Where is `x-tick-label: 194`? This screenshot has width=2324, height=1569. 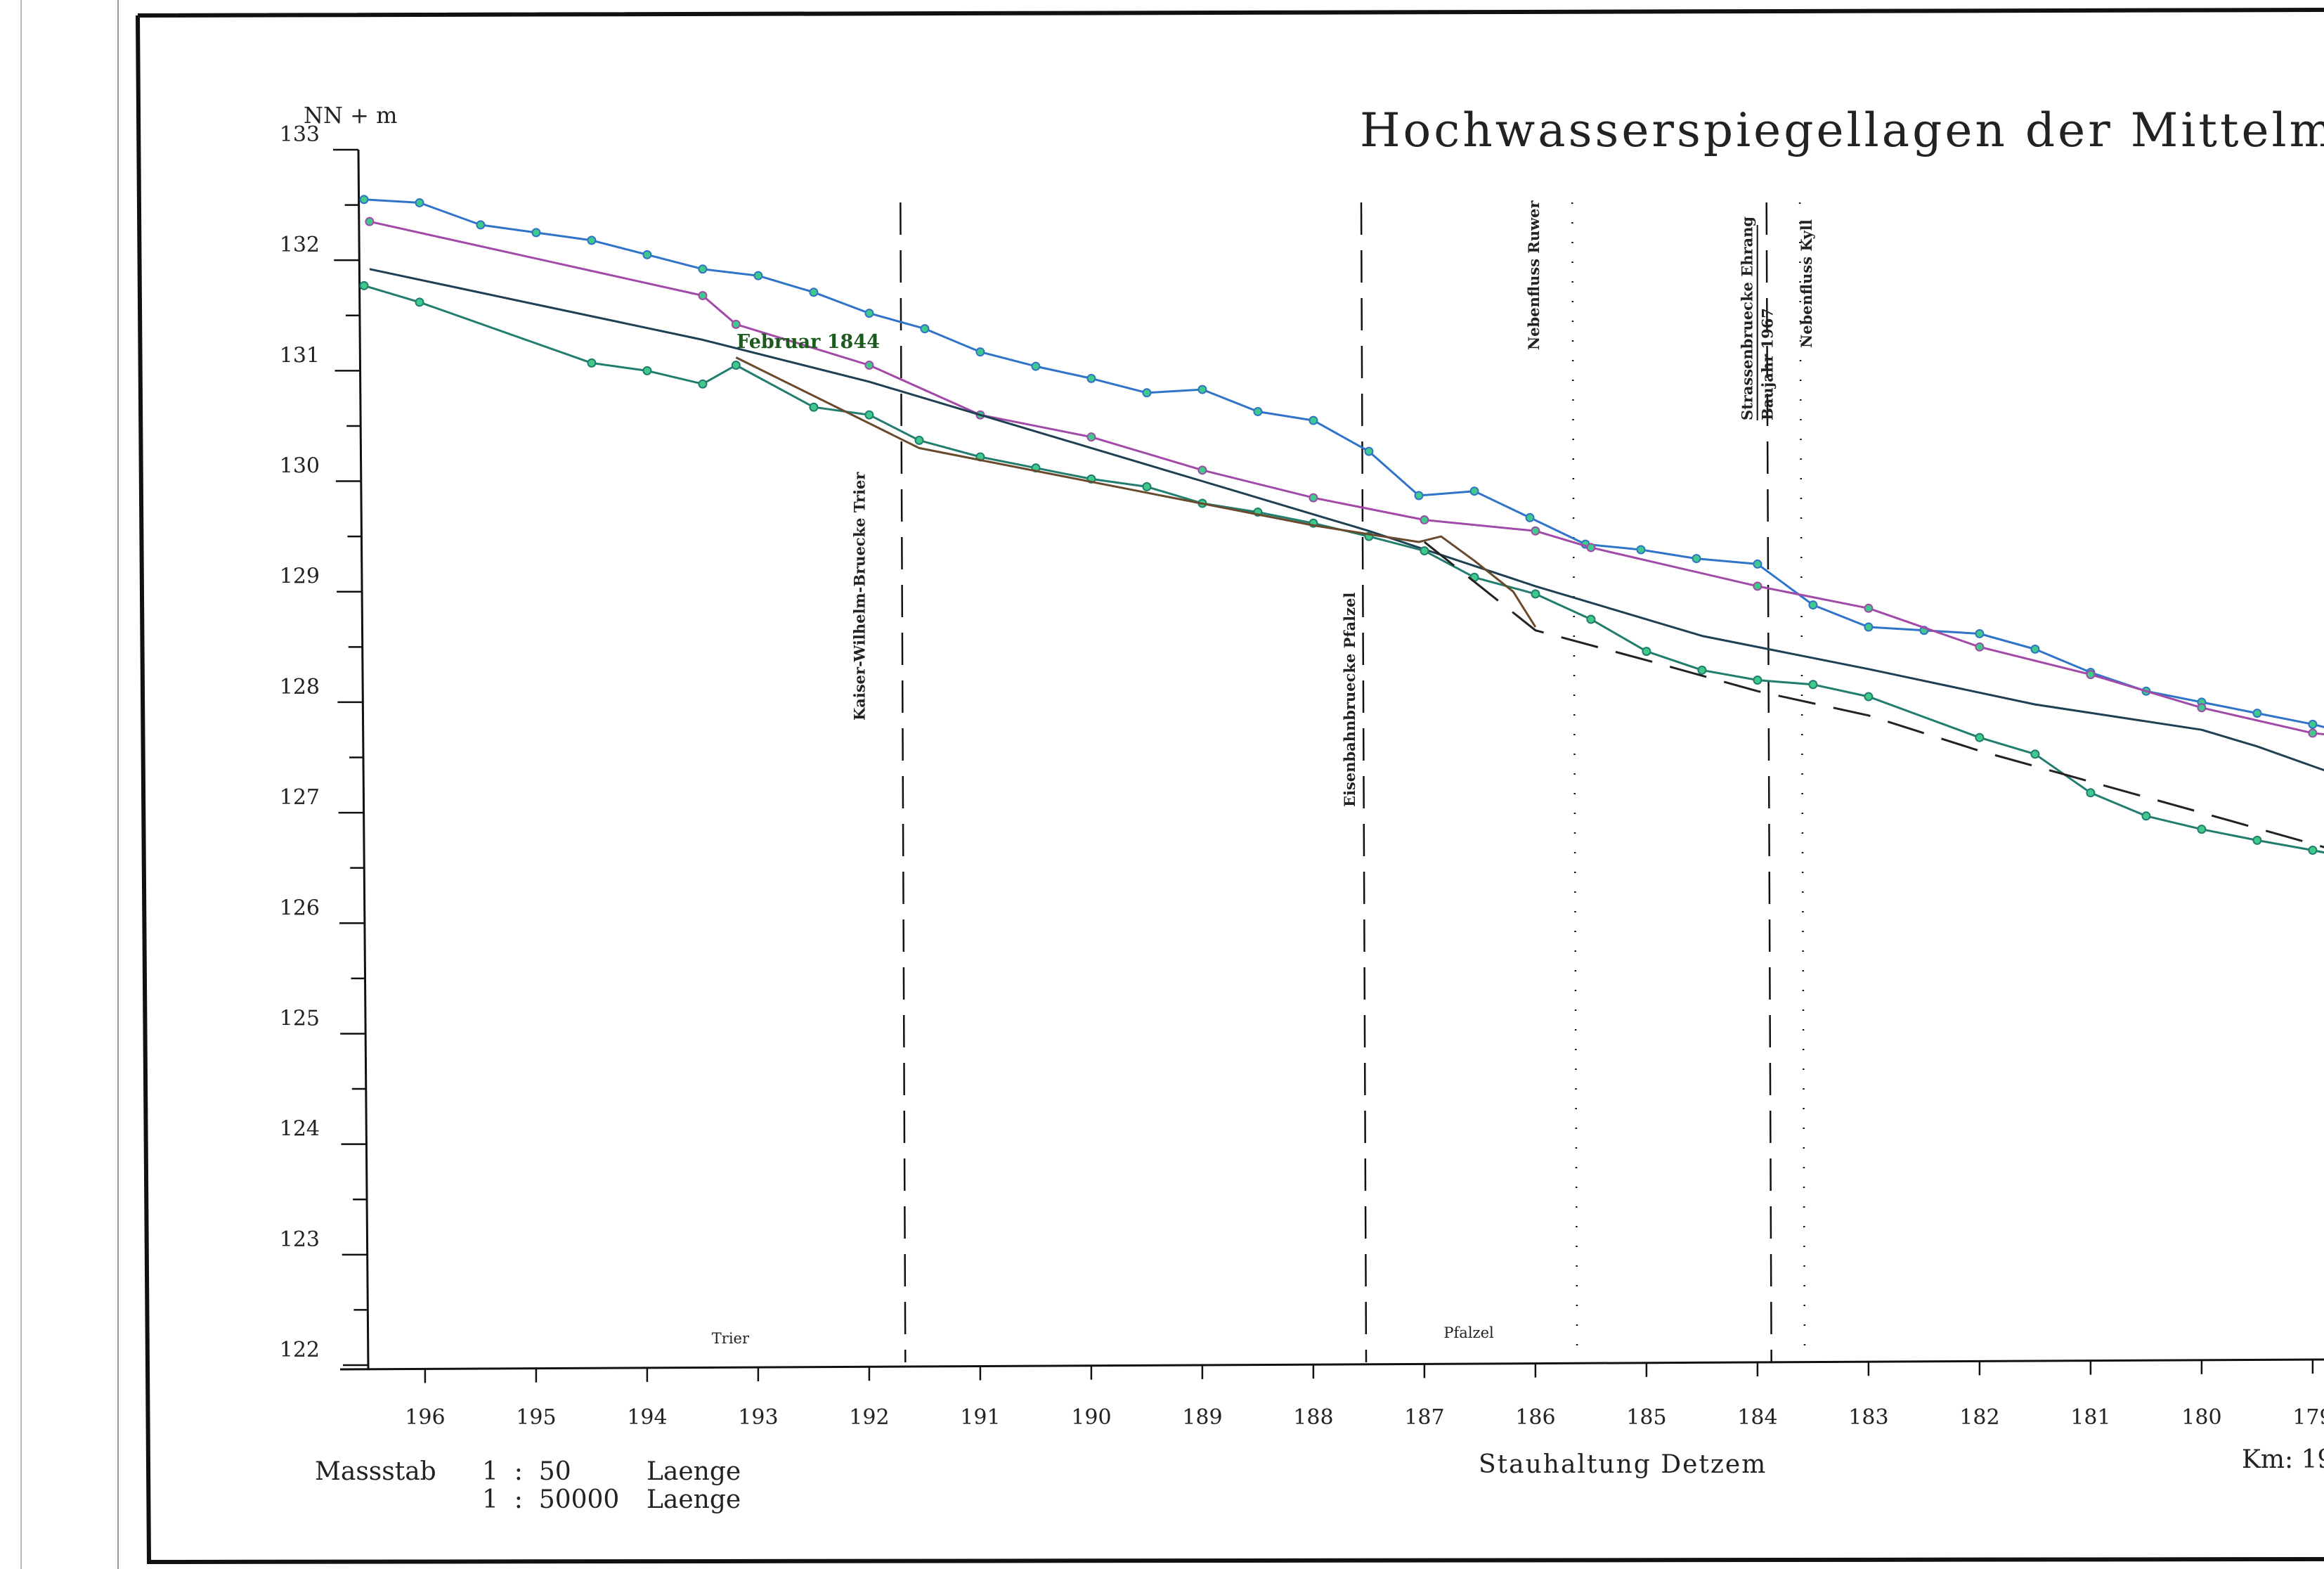 x-tick-label: 194 is located at coordinates (647, 1418).